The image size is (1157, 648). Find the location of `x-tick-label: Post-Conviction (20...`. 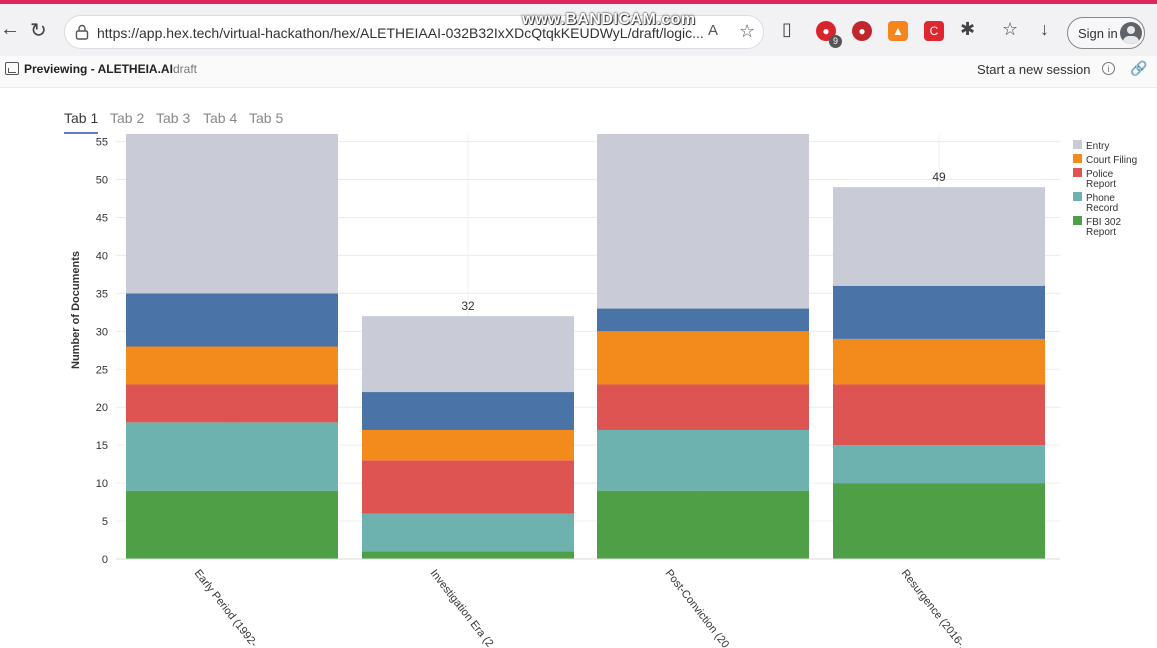

x-tick-label: Post-Conviction (20... is located at coordinates (700, 607).